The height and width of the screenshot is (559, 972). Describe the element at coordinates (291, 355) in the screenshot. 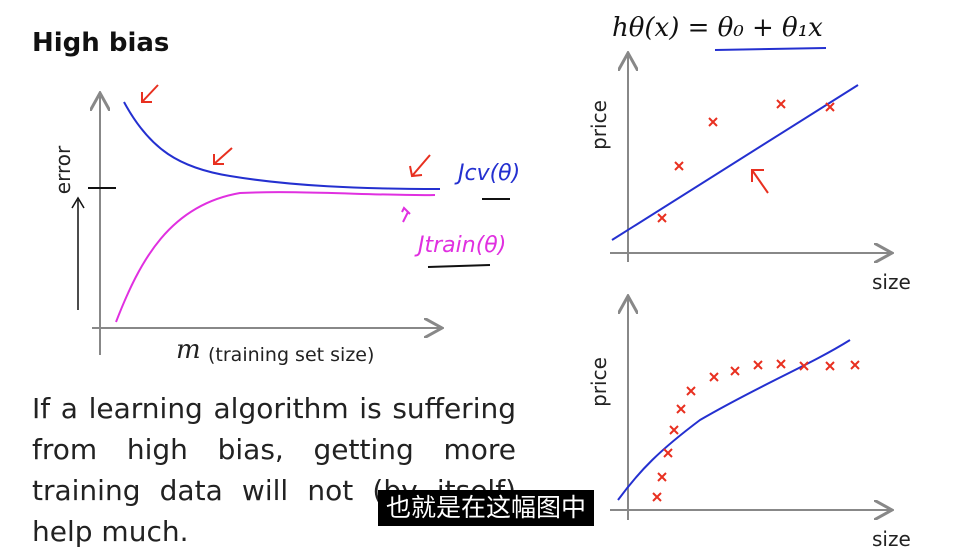

I see `x-axis-label: (training set size)` at that location.